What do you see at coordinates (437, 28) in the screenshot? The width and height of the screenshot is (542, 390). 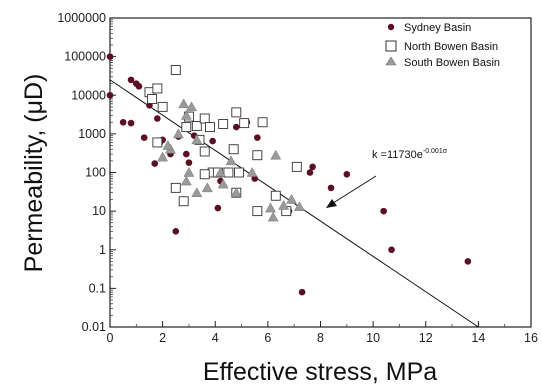 I see `legend-label-sydney-basin: Sydney Basin` at bounding box center [437, 28].